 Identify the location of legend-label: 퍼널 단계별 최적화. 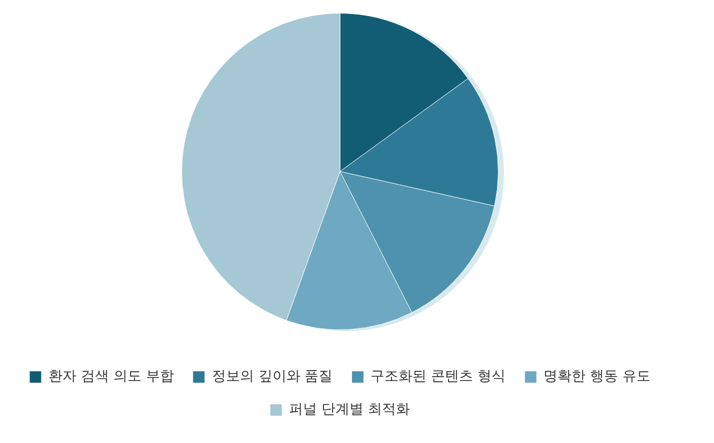
(349, 410).